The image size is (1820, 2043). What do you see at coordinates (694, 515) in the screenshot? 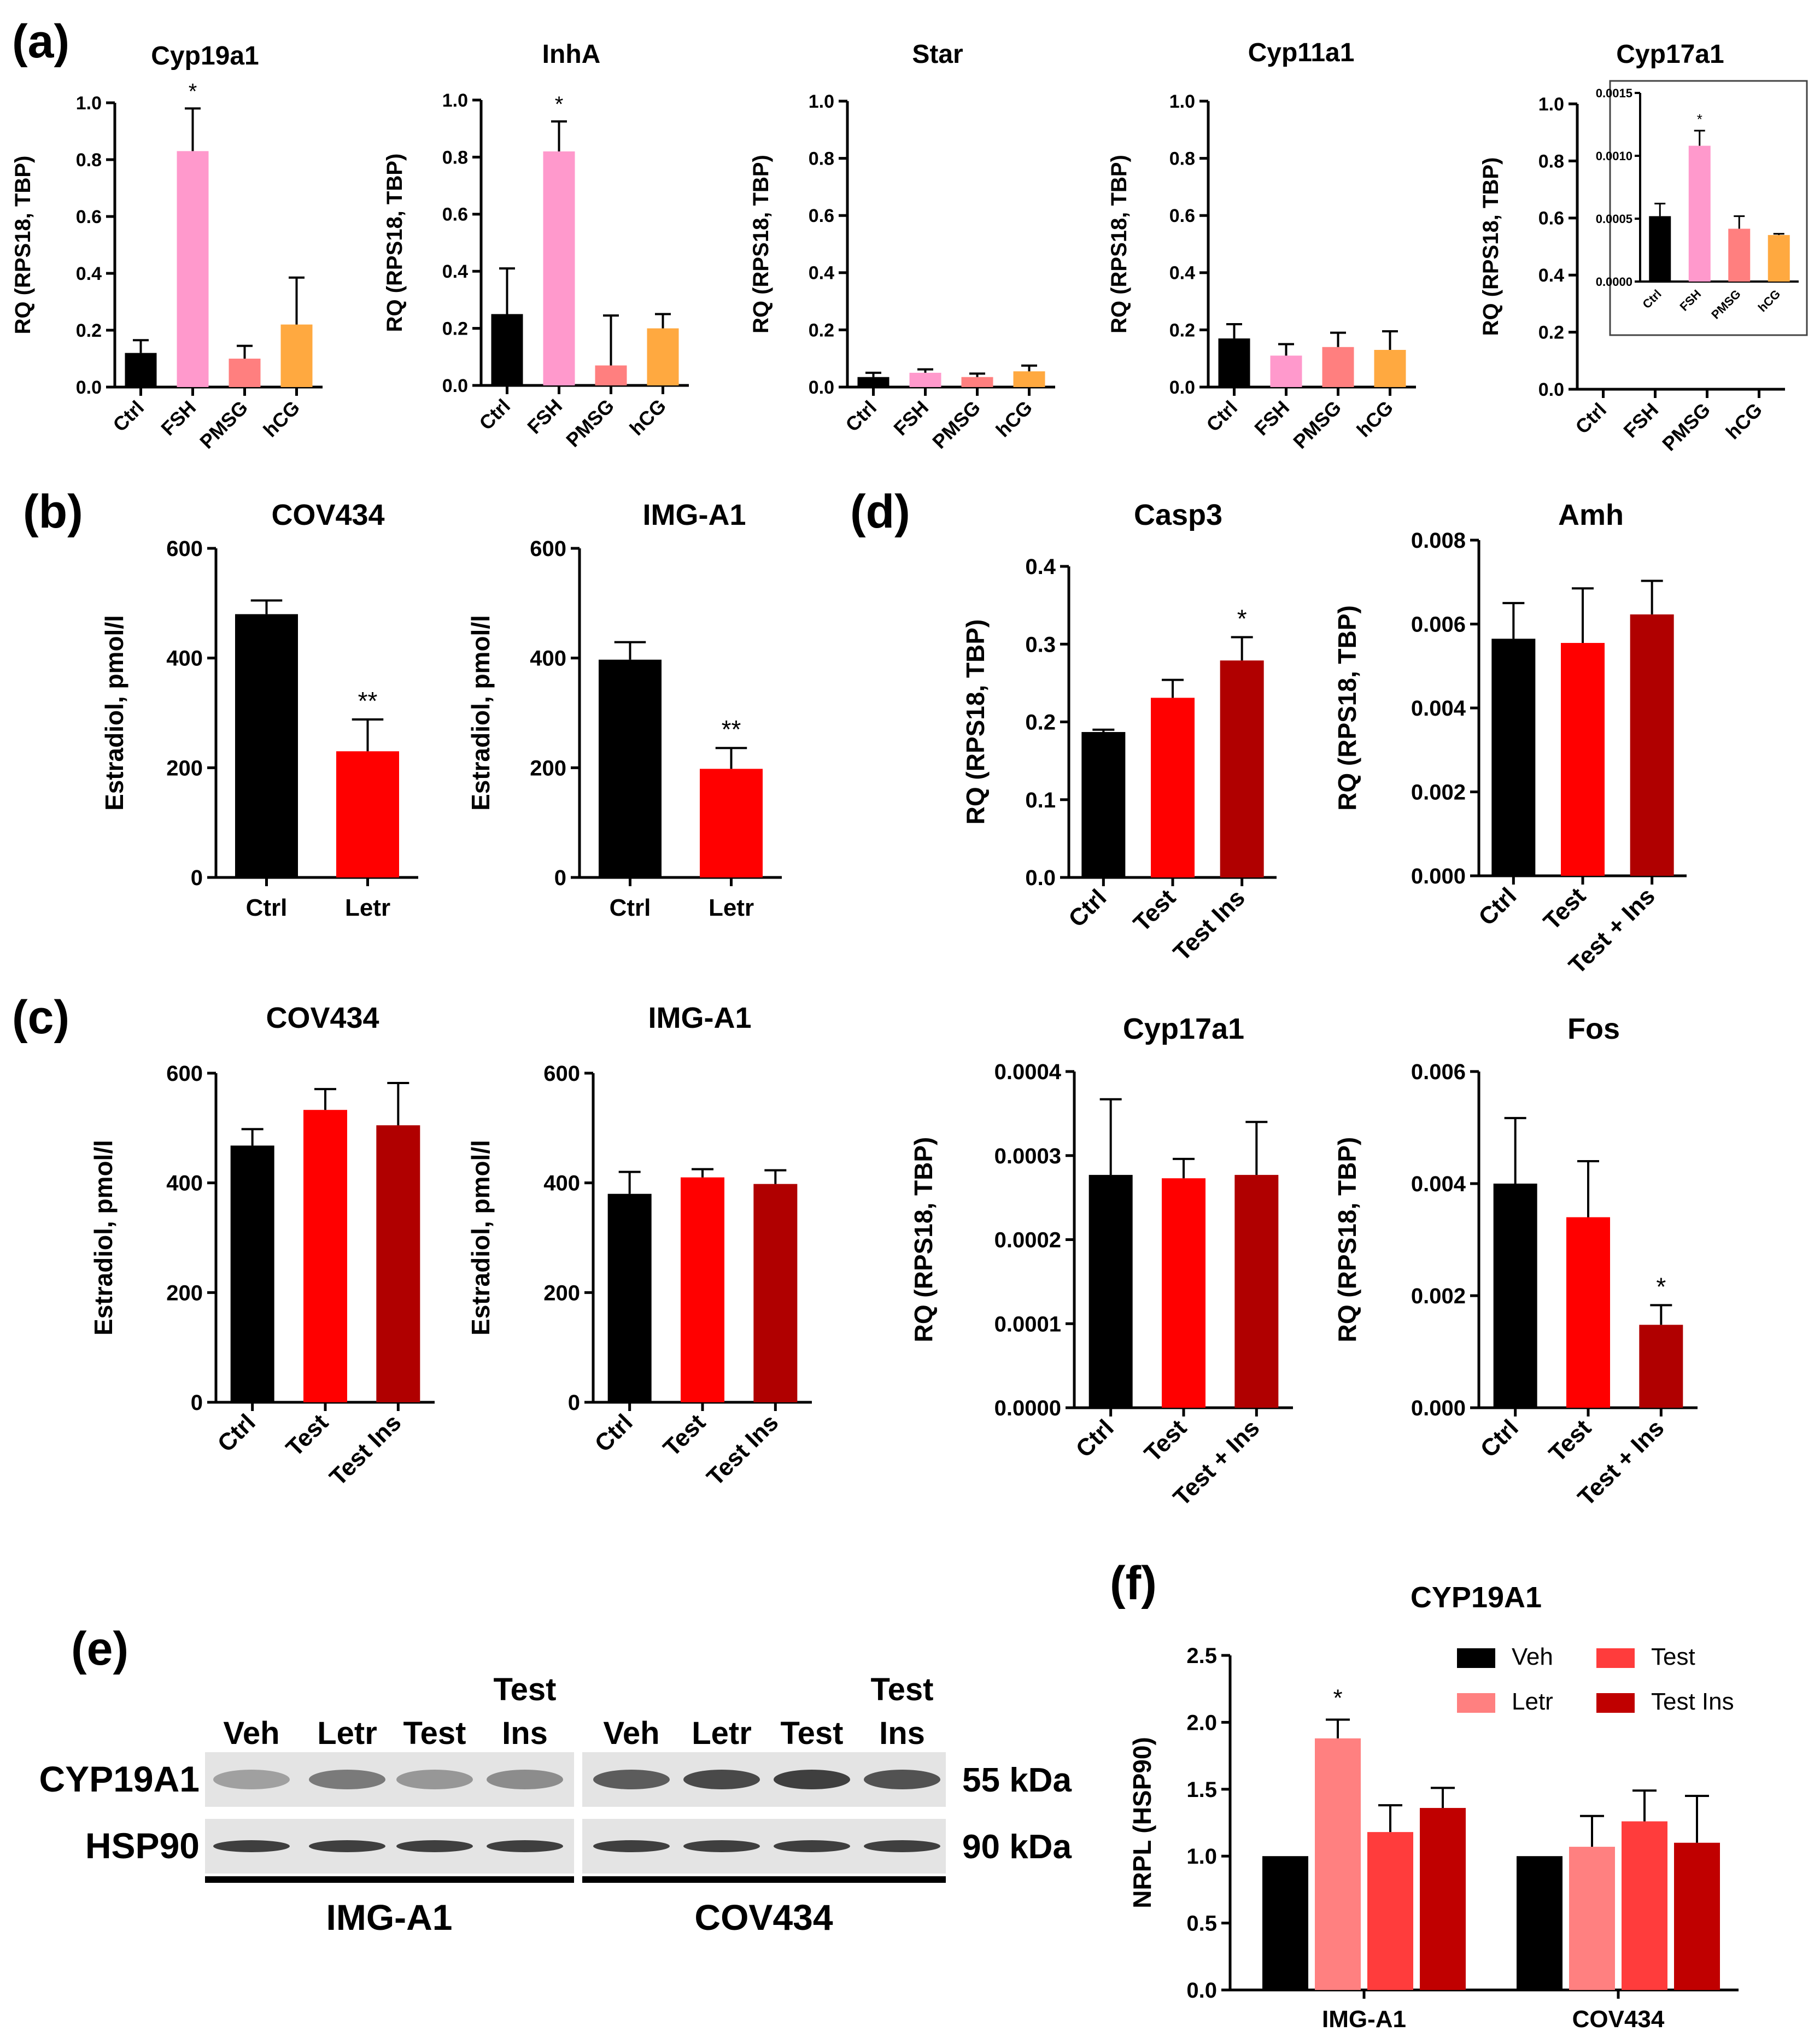
I see `chart-title: IMG-A1` at bounding box center [694, 515].